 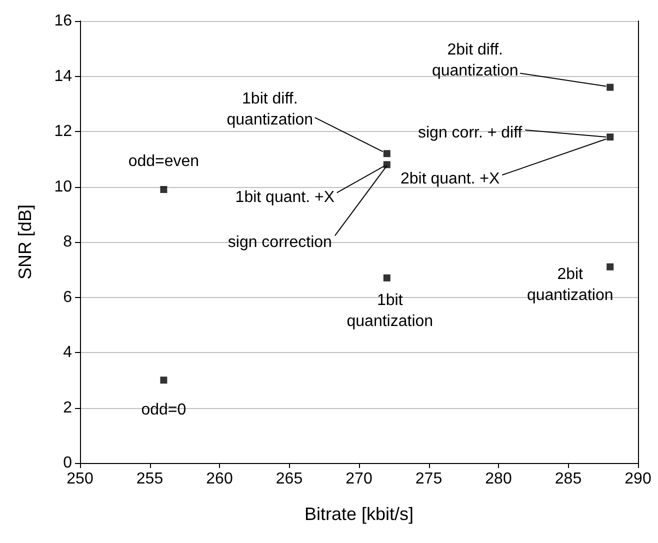 I want to click on annotation: sign corr. + diff, so click(x=470, y=133).